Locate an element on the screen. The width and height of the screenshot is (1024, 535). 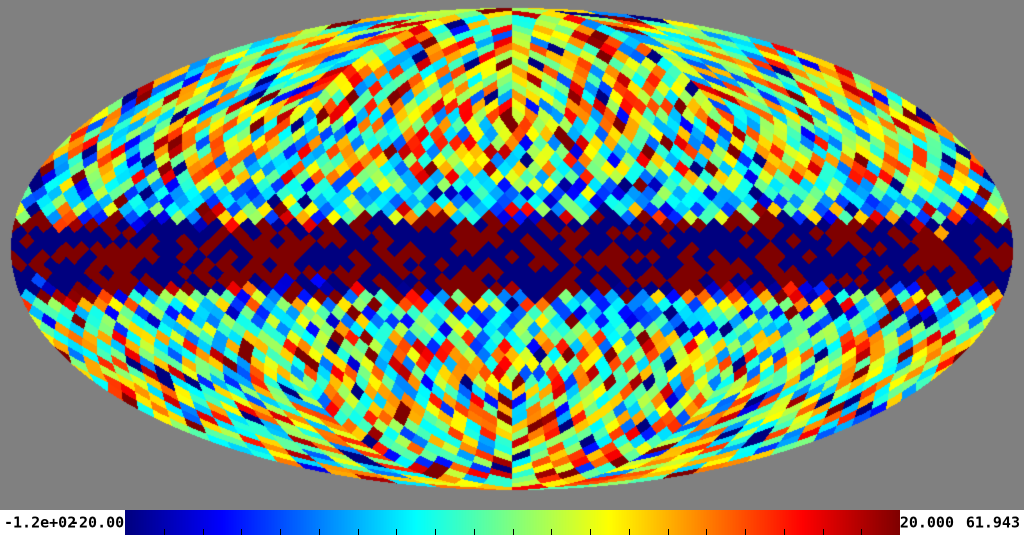
colorbar-max-label: 20.000 is located at coordinates (926, 522).